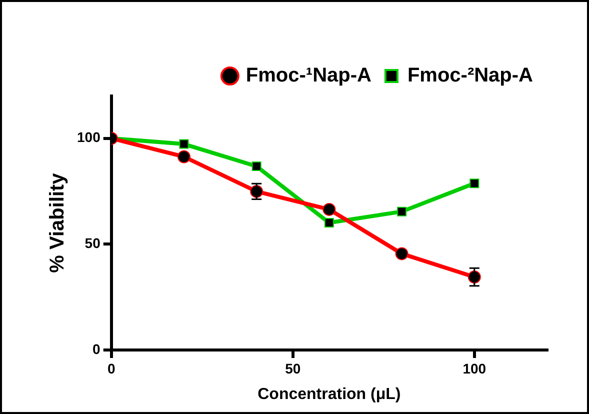  I want to click on x-tick-label: 100, so click(474, 368).